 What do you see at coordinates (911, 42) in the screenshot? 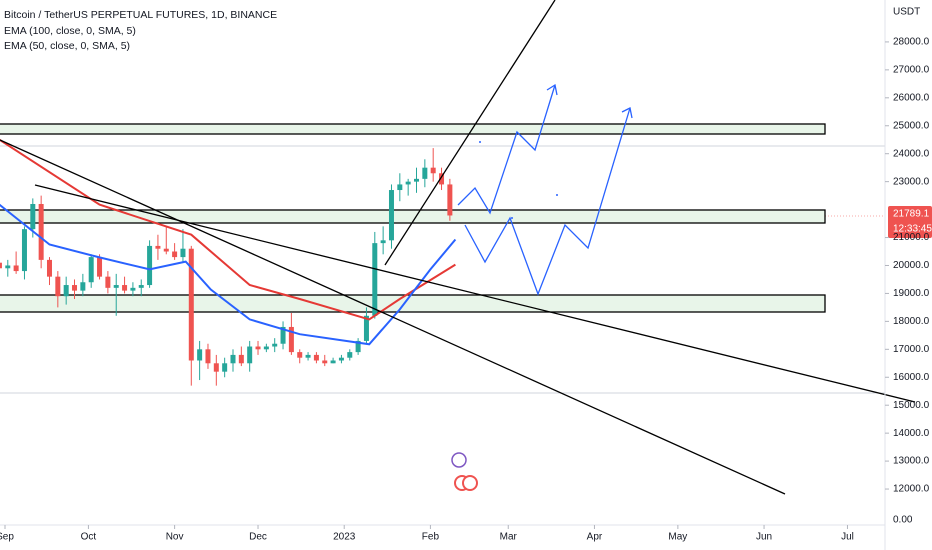
I see `y-tick-label: 28000.0` at bounding box center [911, 42].